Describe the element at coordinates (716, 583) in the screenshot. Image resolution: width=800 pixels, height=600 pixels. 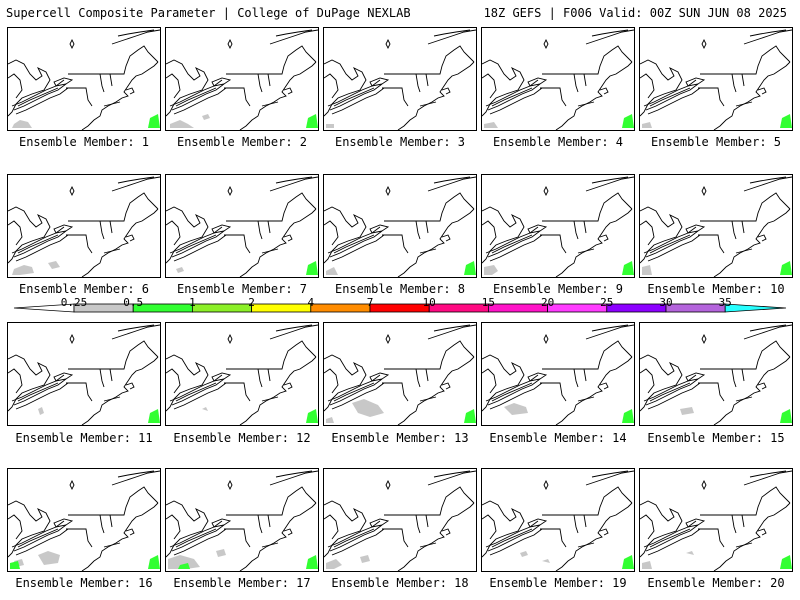
I see `member-label-20: Ensemble Member: 20` at that location.